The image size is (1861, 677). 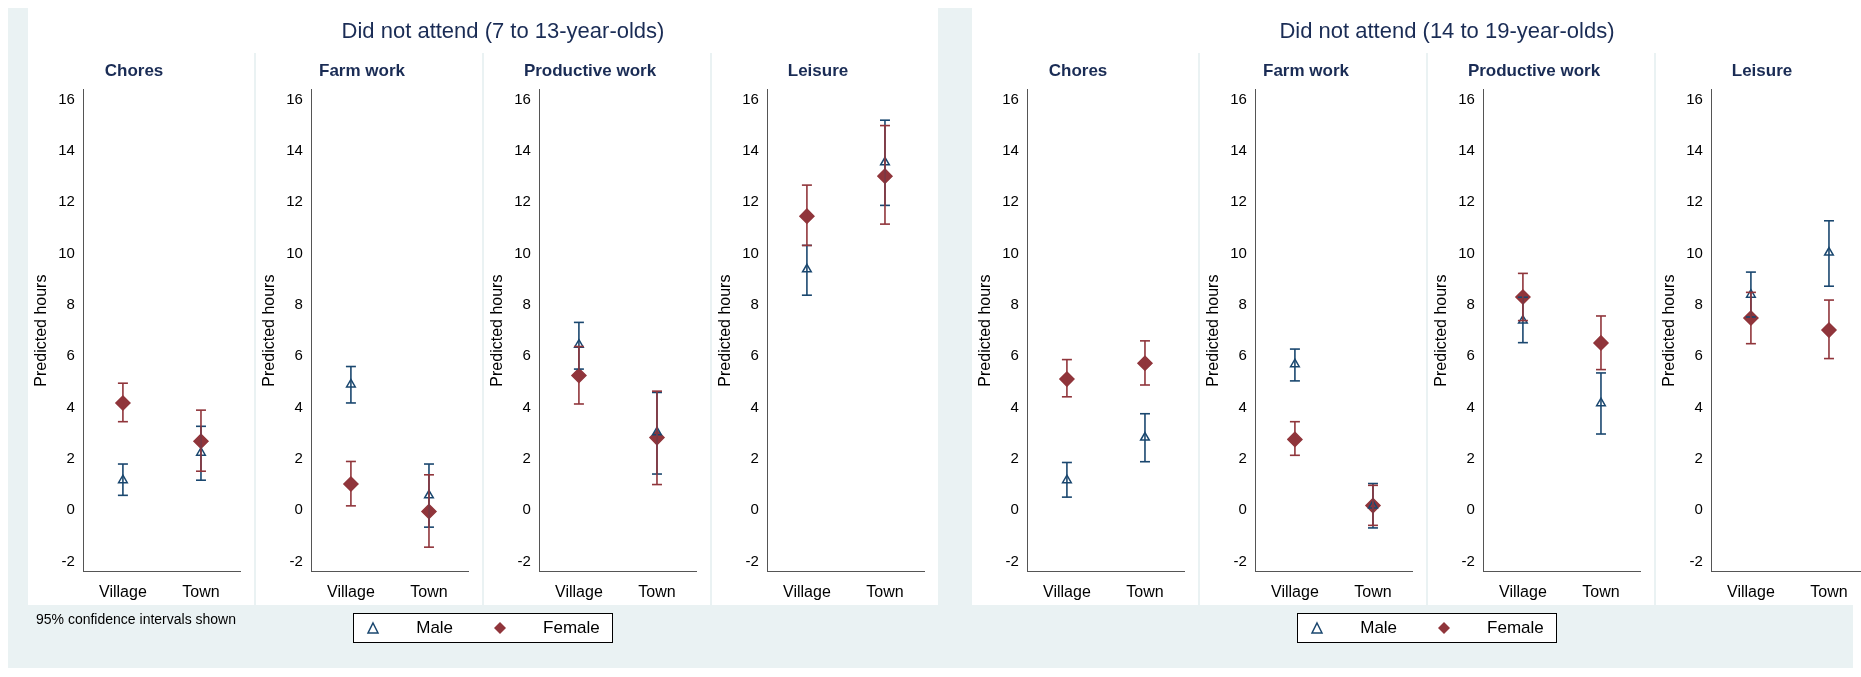 I want to click on chart-subtitle: Did not attend (14 to 19-year-olds), so click(x=1447, y=30).